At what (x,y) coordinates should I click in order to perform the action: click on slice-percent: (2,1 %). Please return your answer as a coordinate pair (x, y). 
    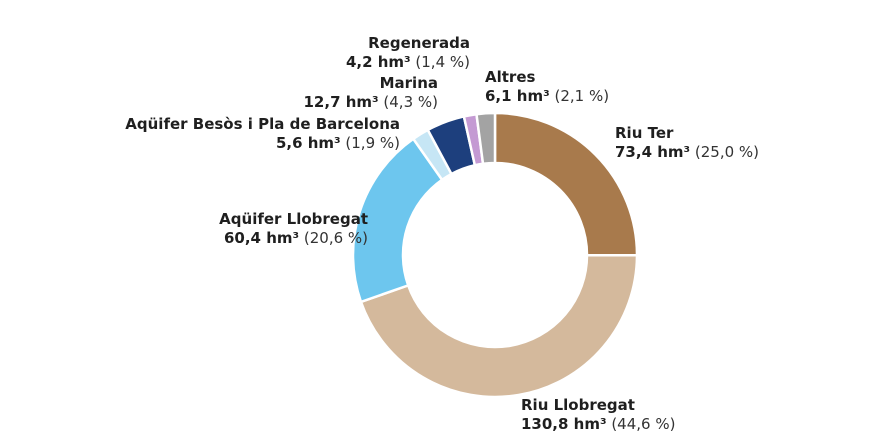
    Looking at the image, I should click on (582, 96).